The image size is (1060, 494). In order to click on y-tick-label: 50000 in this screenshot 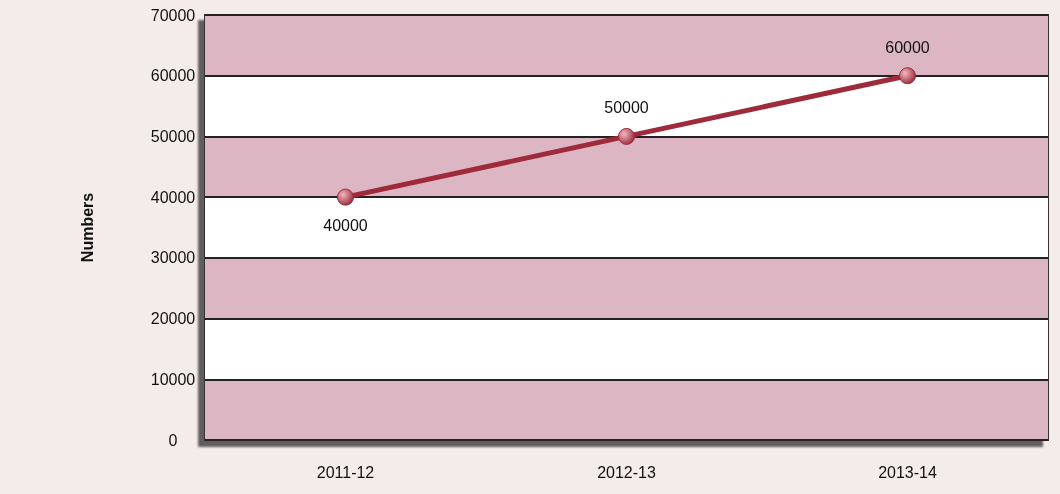, I will do `click(173, 136)`.